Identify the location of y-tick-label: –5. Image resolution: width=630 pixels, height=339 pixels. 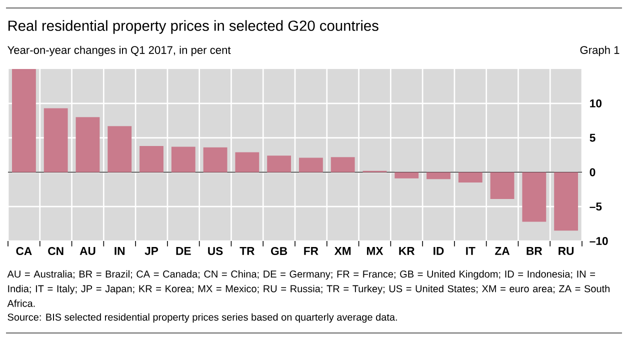
(596, 206).